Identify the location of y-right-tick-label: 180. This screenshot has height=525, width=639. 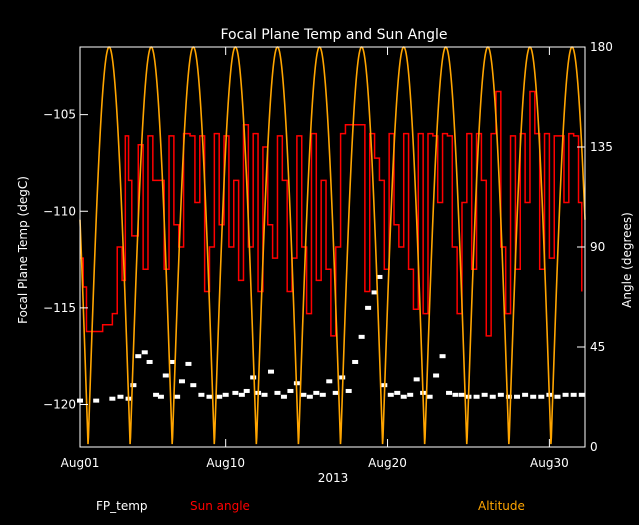
(601, 47).